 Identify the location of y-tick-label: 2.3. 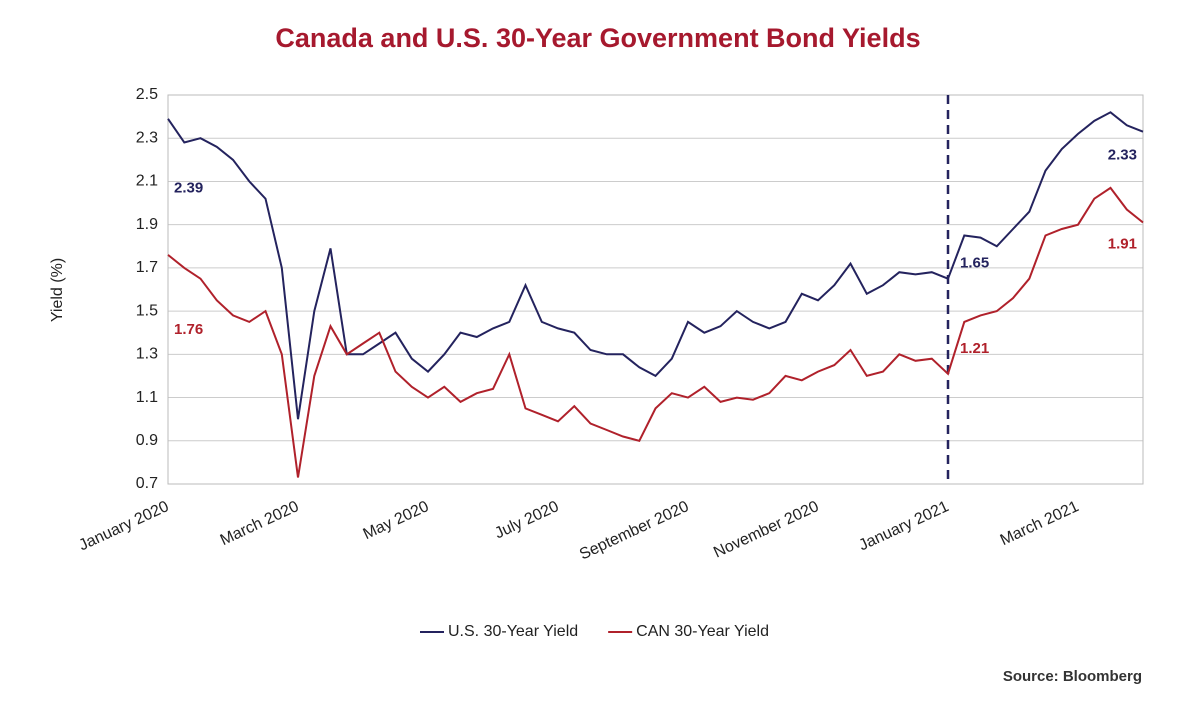
(147, 137).